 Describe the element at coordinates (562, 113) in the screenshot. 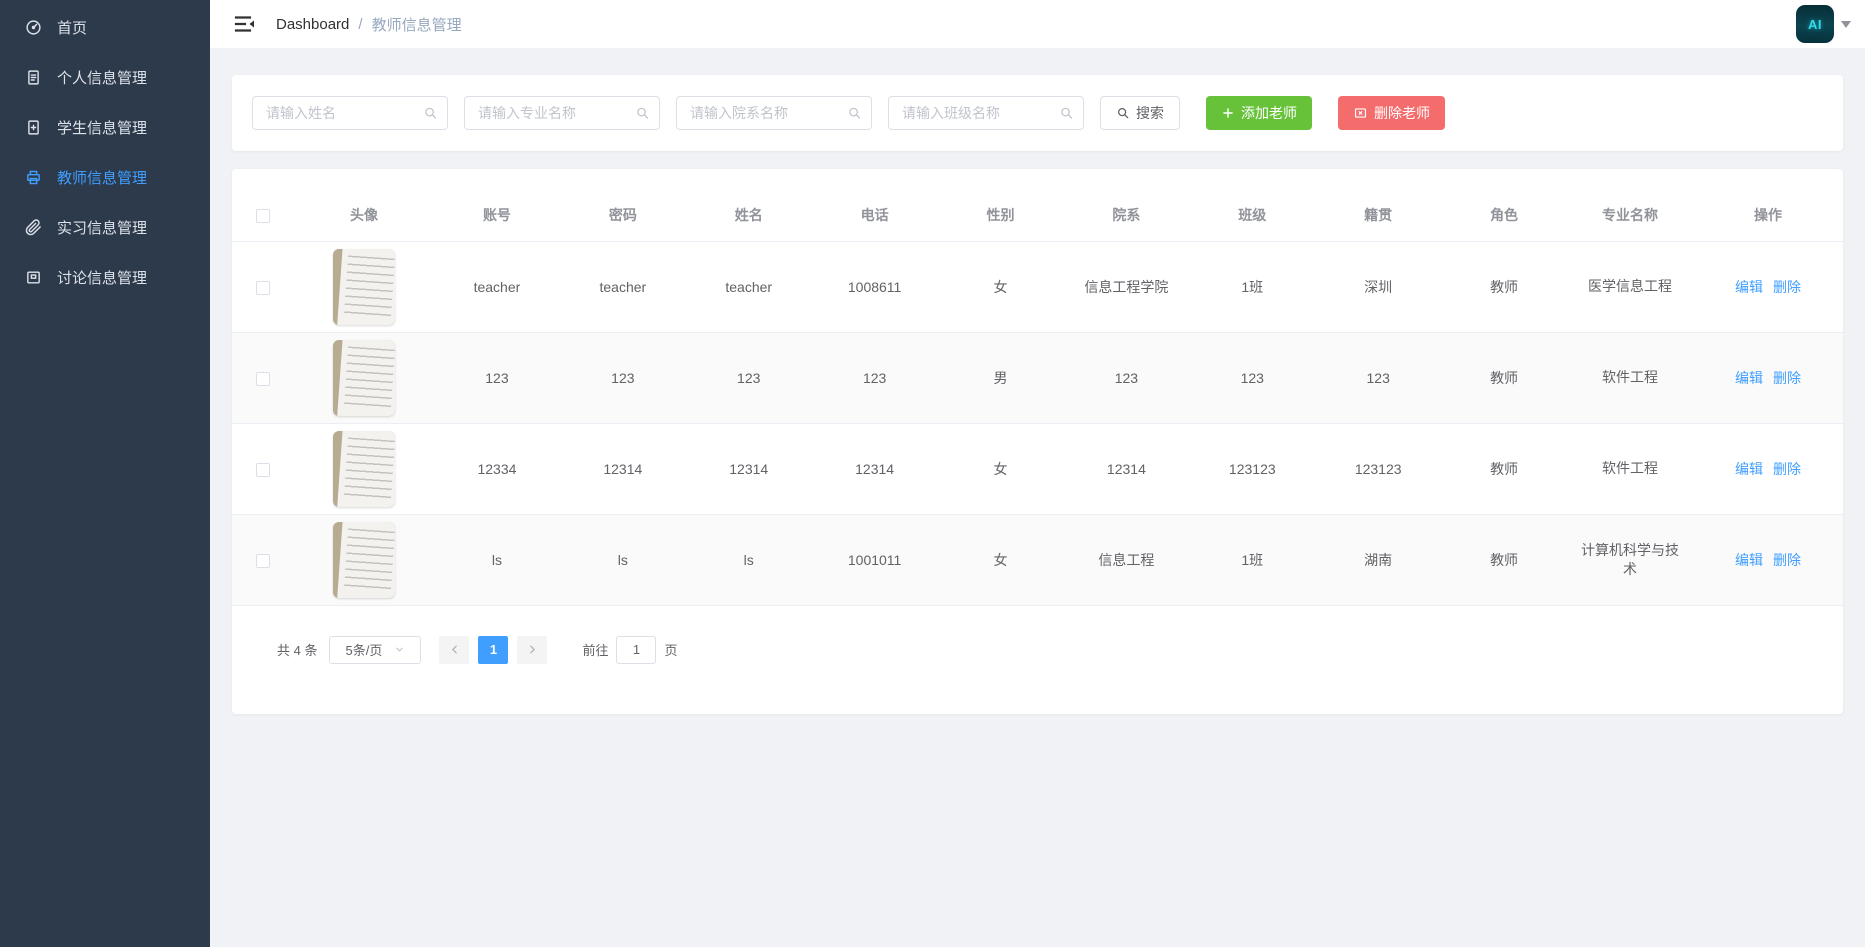

I see `major-search-input` at that location.